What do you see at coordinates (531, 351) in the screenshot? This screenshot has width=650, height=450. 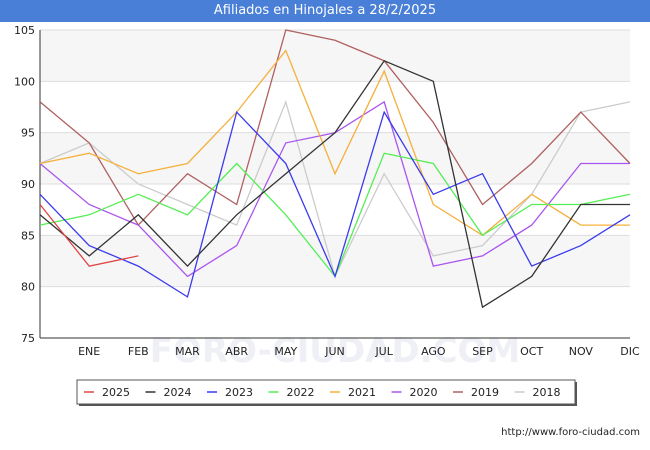 I see `x-tick-label: OCT` at bounding box center [531, 351].